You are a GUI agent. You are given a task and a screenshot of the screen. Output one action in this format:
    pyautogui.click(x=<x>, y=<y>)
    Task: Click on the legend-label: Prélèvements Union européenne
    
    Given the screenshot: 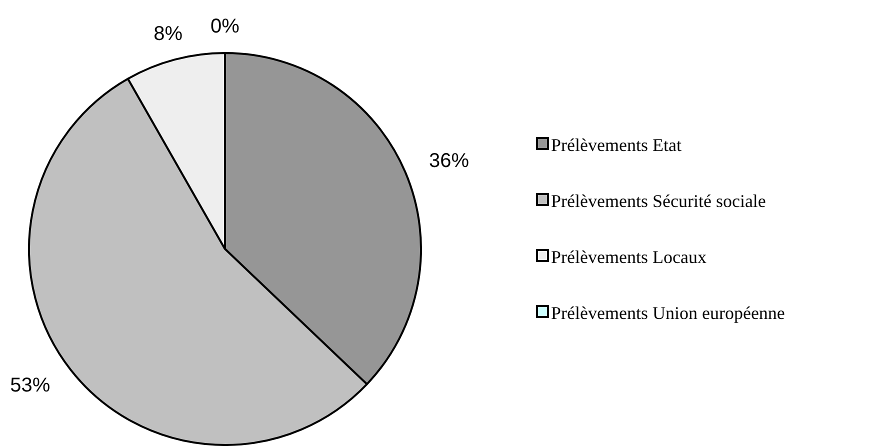 What is the action you would take?
    pyautogui.click(x=668, y=313)
    